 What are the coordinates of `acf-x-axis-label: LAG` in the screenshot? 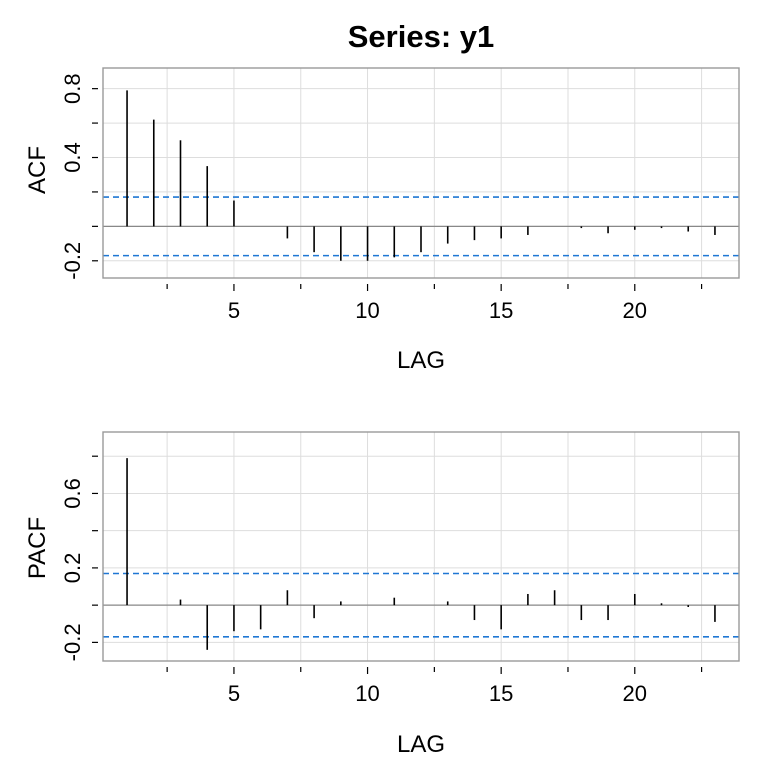 It's located at (421, 360).